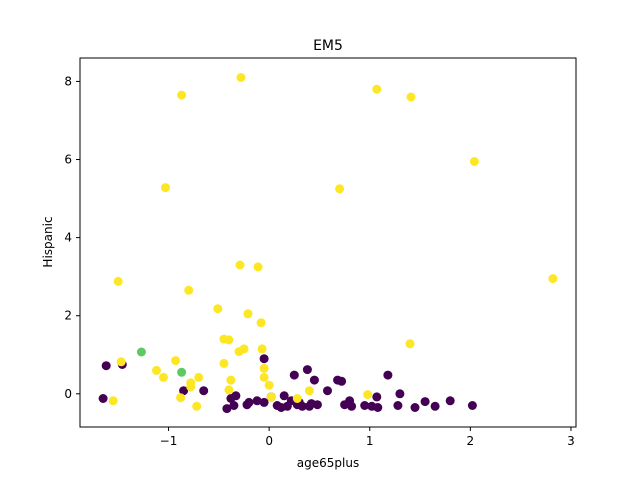  Describe the element at coordinates (370, 441) in the screenshot. I see `x-tick-label: 1` at that location.